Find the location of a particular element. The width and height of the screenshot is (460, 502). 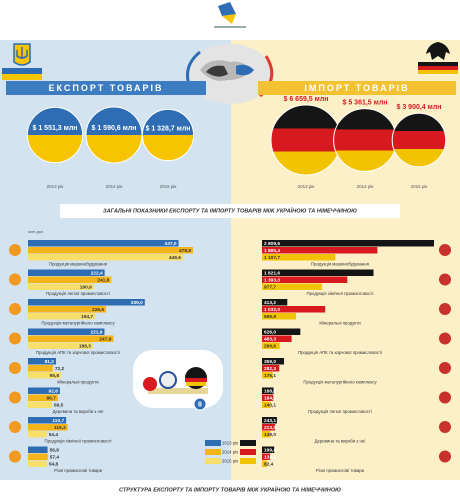

value-label: 82,4 is located at coordinates (269, 464).